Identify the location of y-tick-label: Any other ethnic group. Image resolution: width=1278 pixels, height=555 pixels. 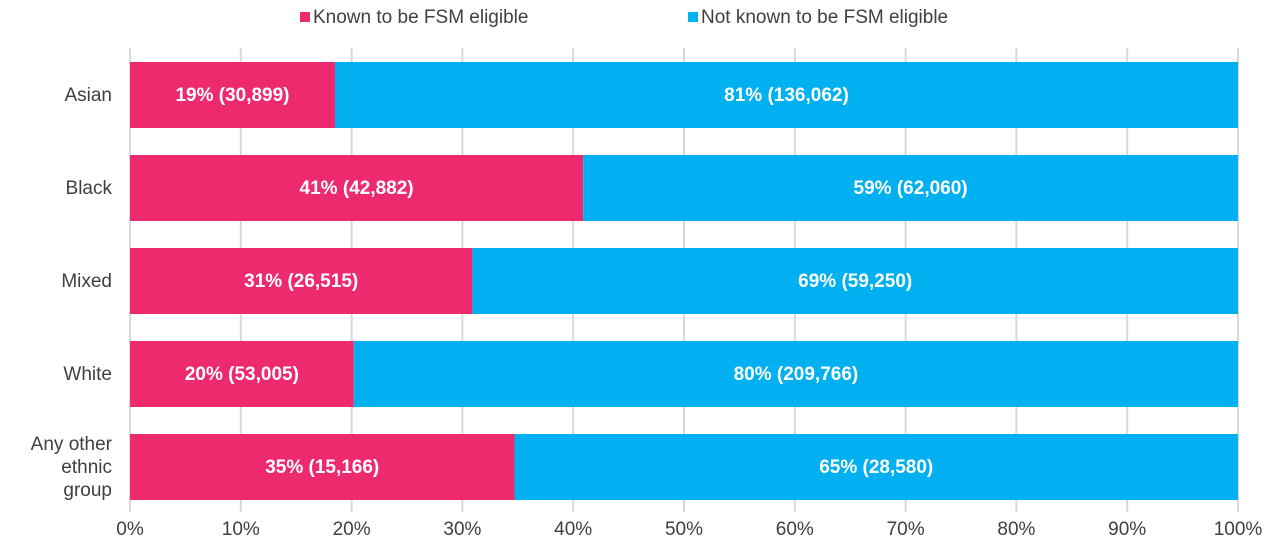
(71, 467).